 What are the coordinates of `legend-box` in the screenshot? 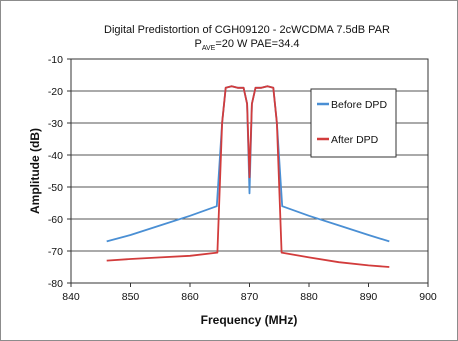 It's located at (353, 123).